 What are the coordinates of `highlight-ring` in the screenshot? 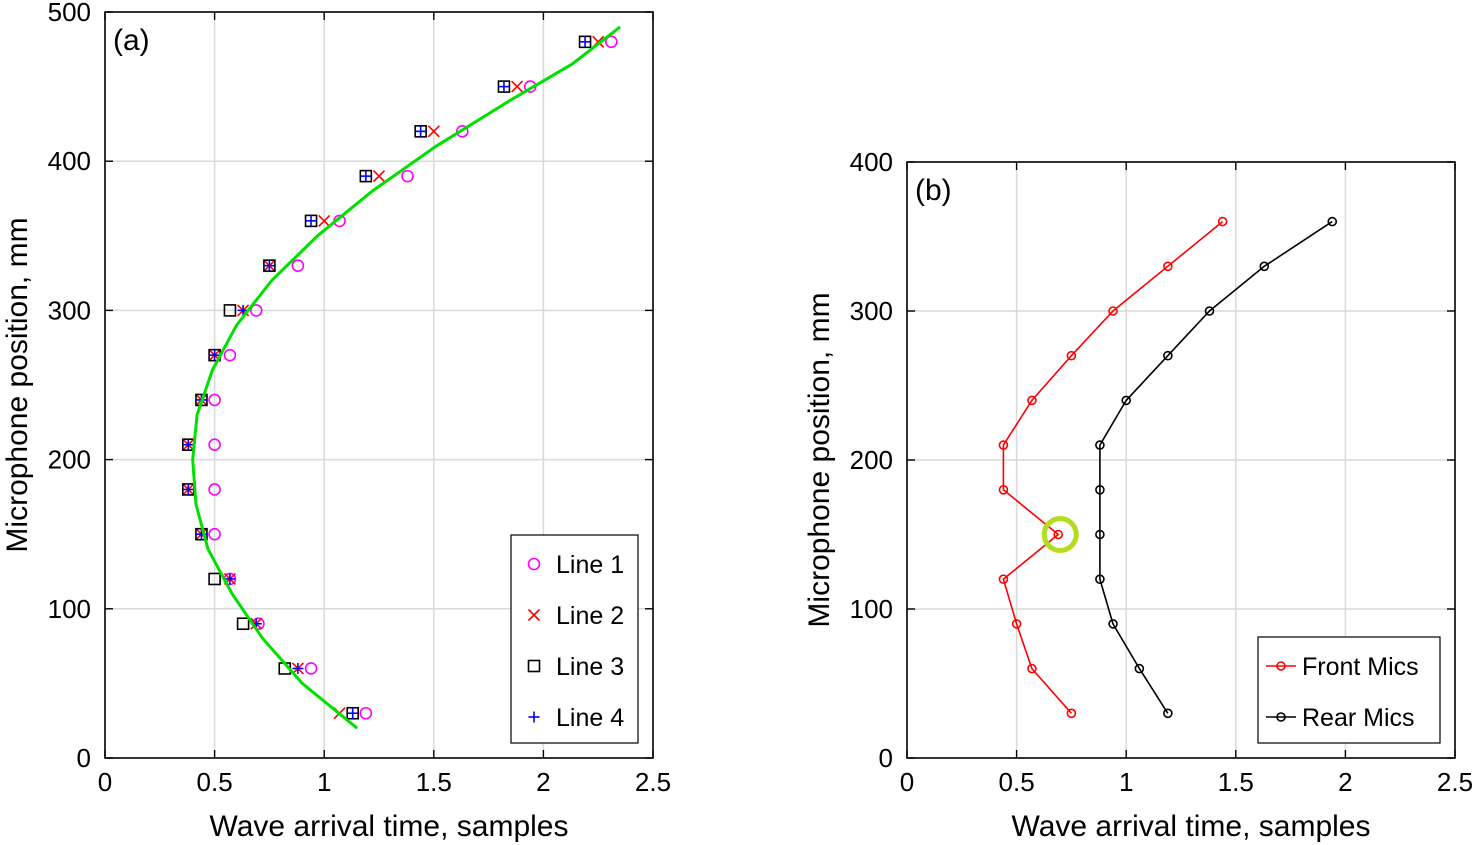 It's located at (1060, 534).